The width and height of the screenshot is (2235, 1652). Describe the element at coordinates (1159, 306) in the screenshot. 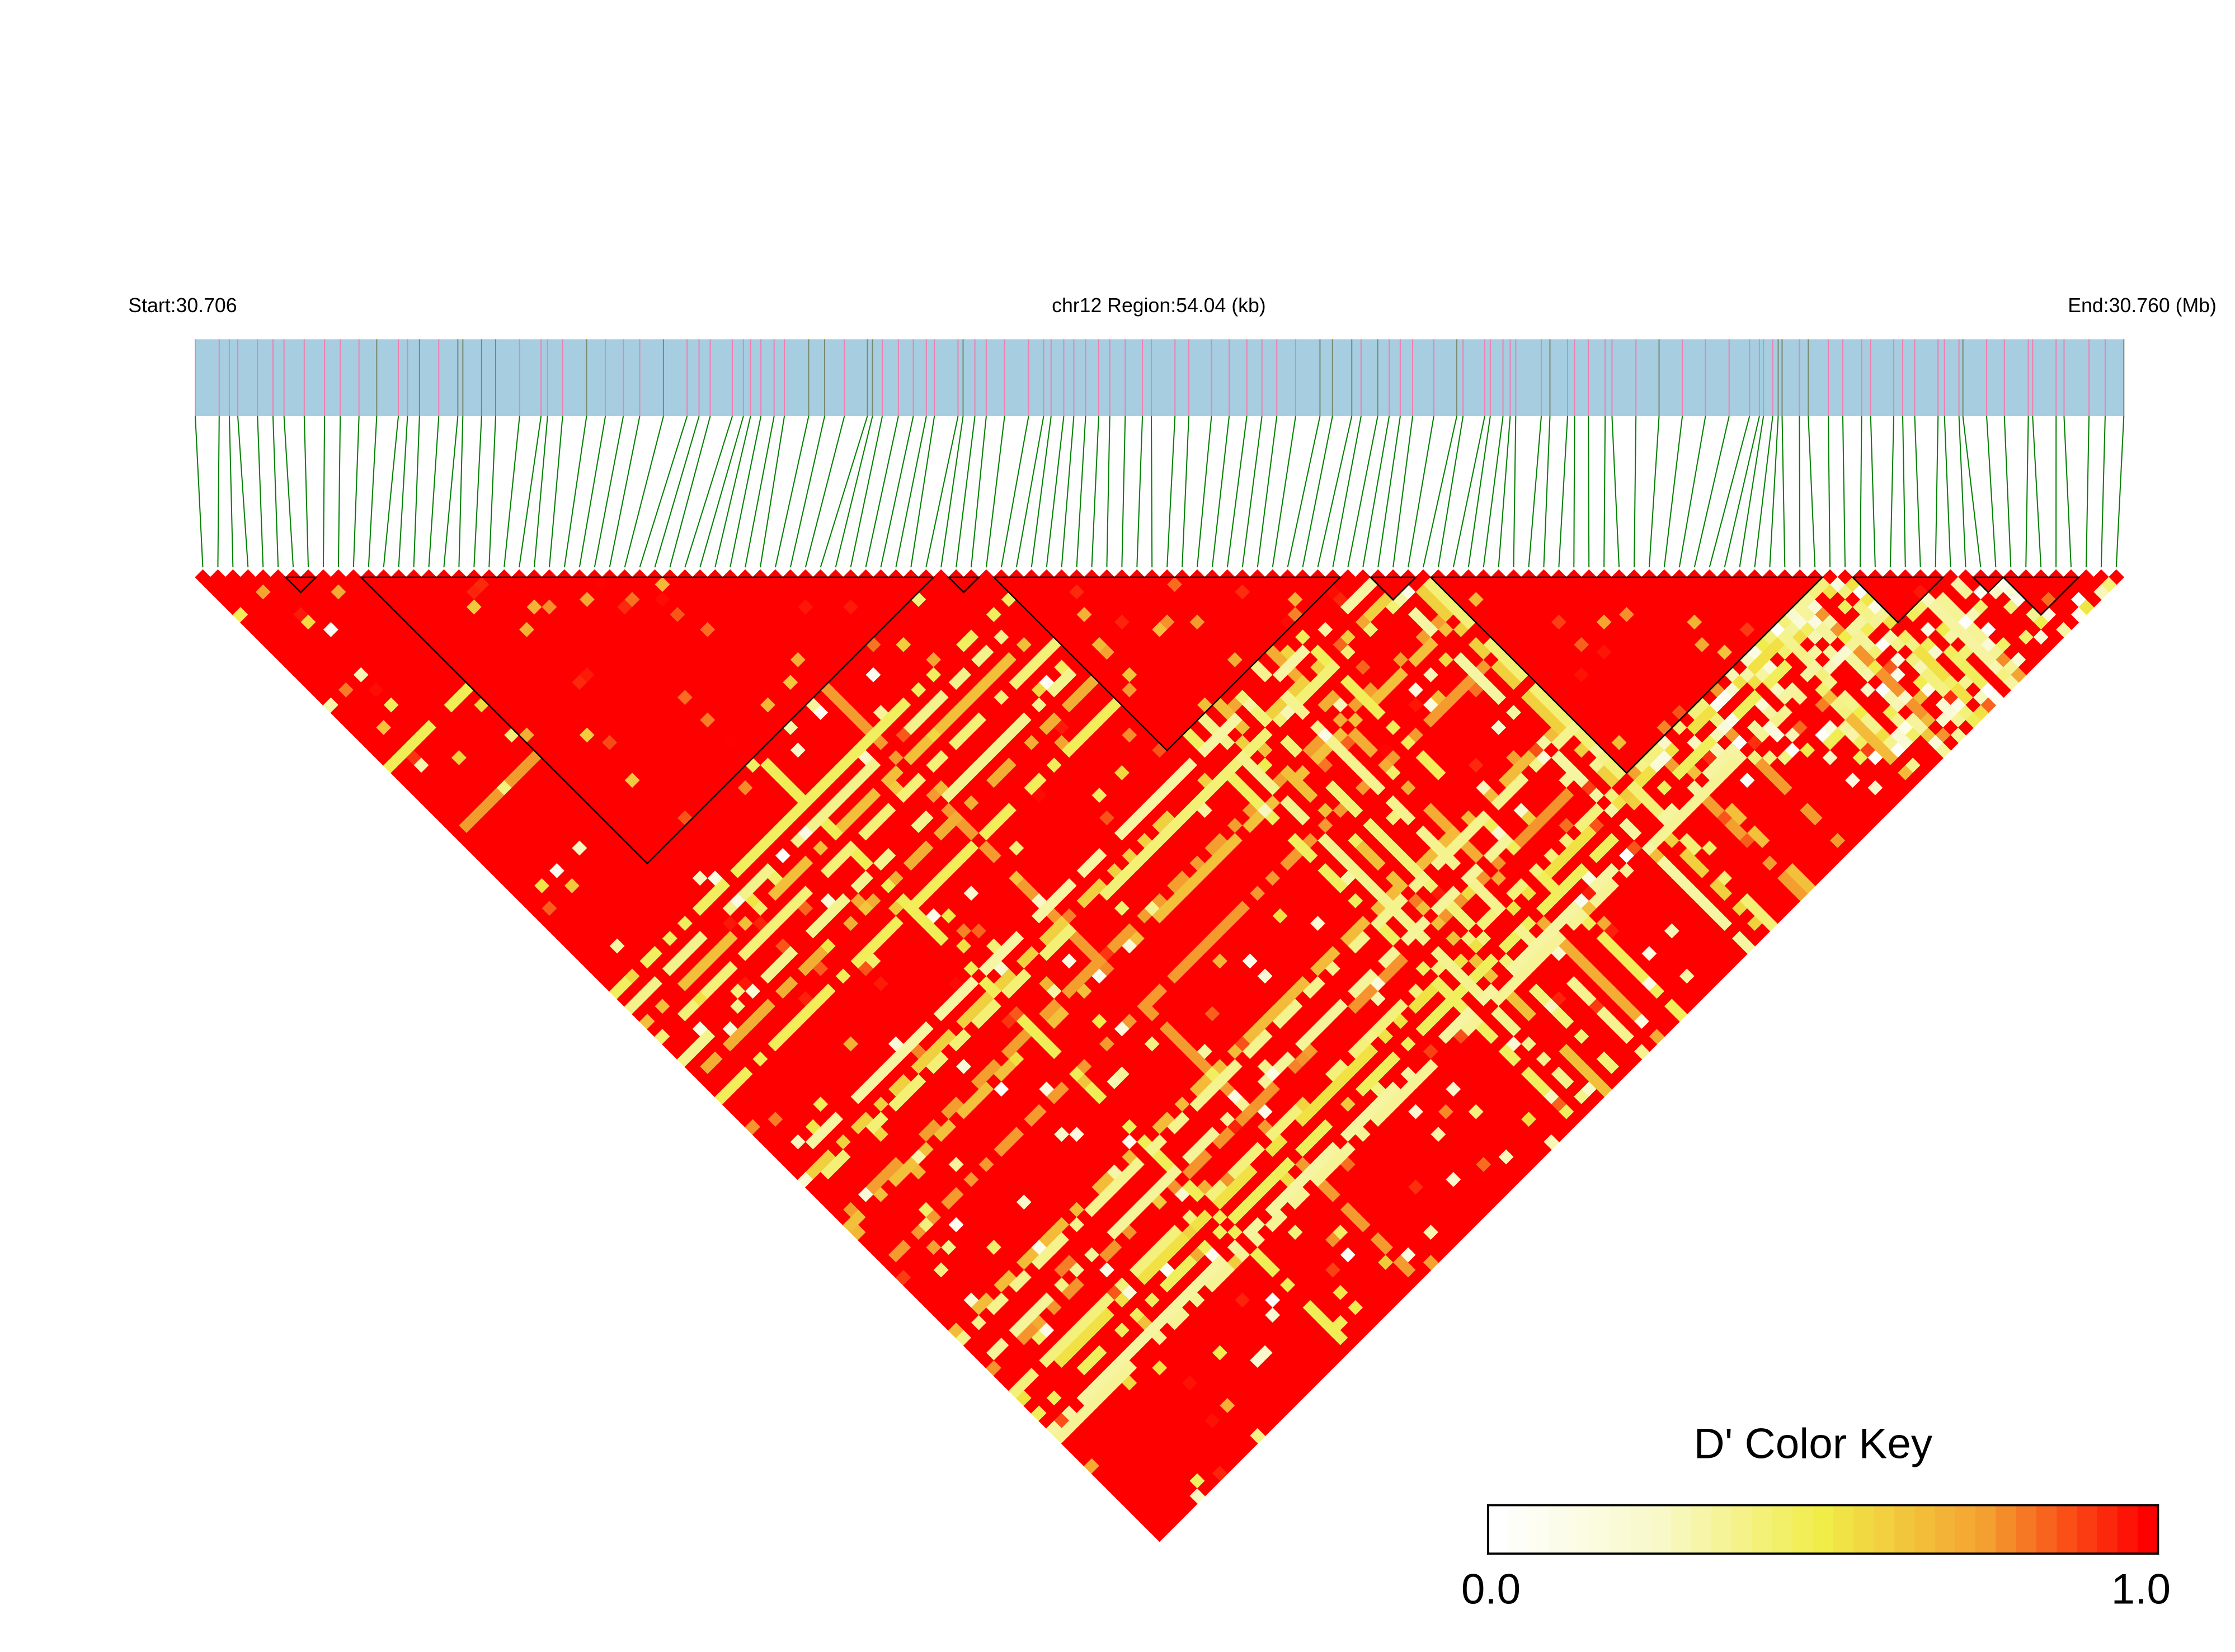

I see `region-title: chr12 Region:54.04 (kb)` at that location.